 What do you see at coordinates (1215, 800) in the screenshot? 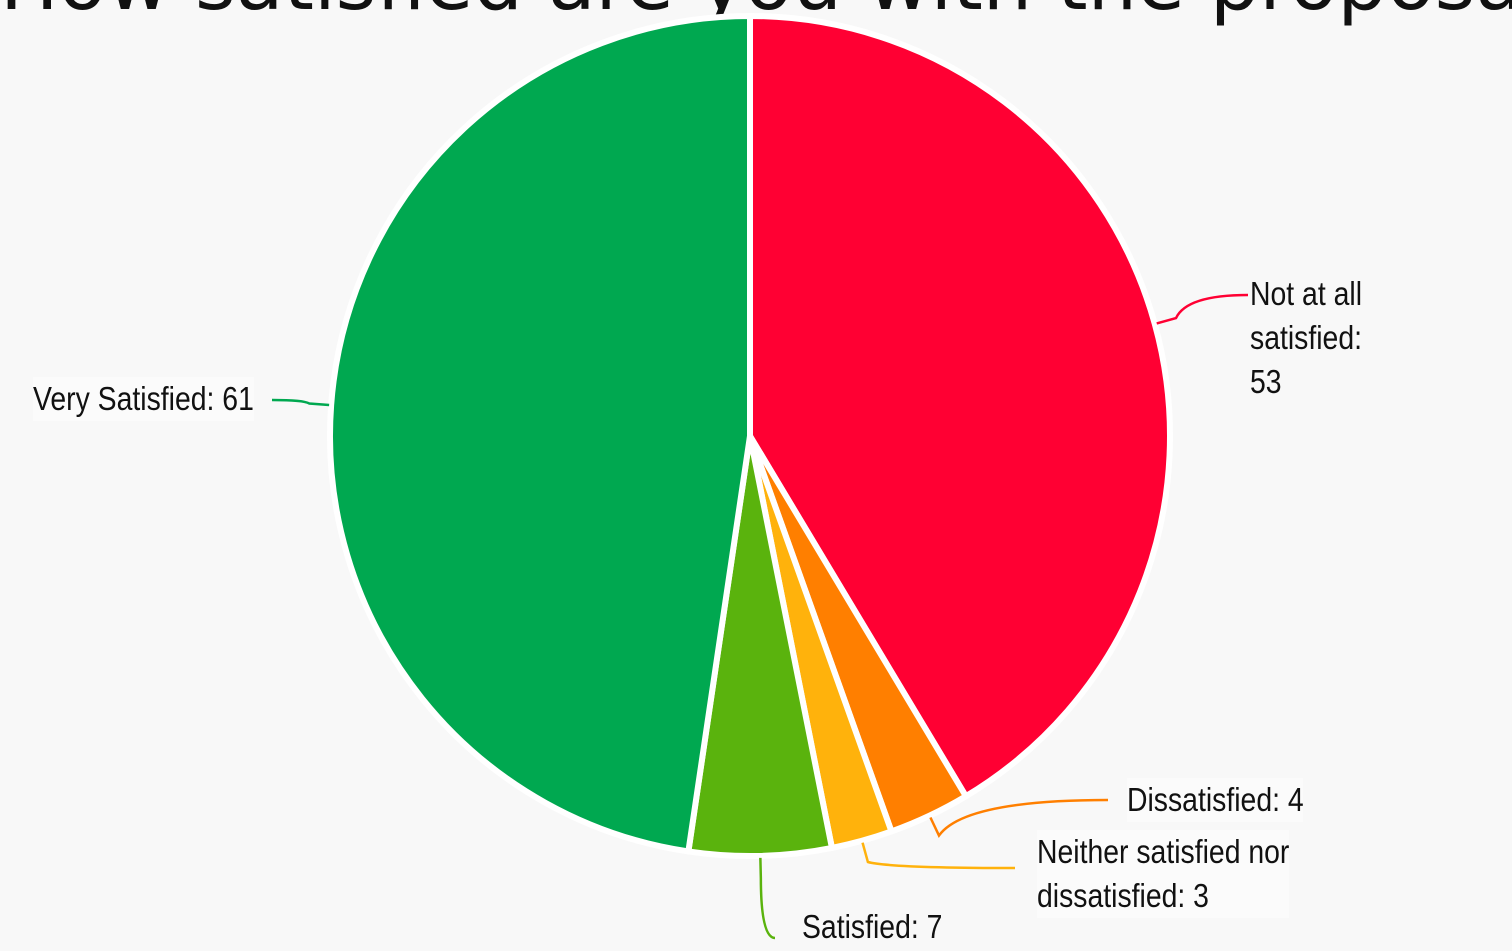
I see `slice-label-dissatisfied: Dissatisfied: 4` at bounding box center [1215, 800].